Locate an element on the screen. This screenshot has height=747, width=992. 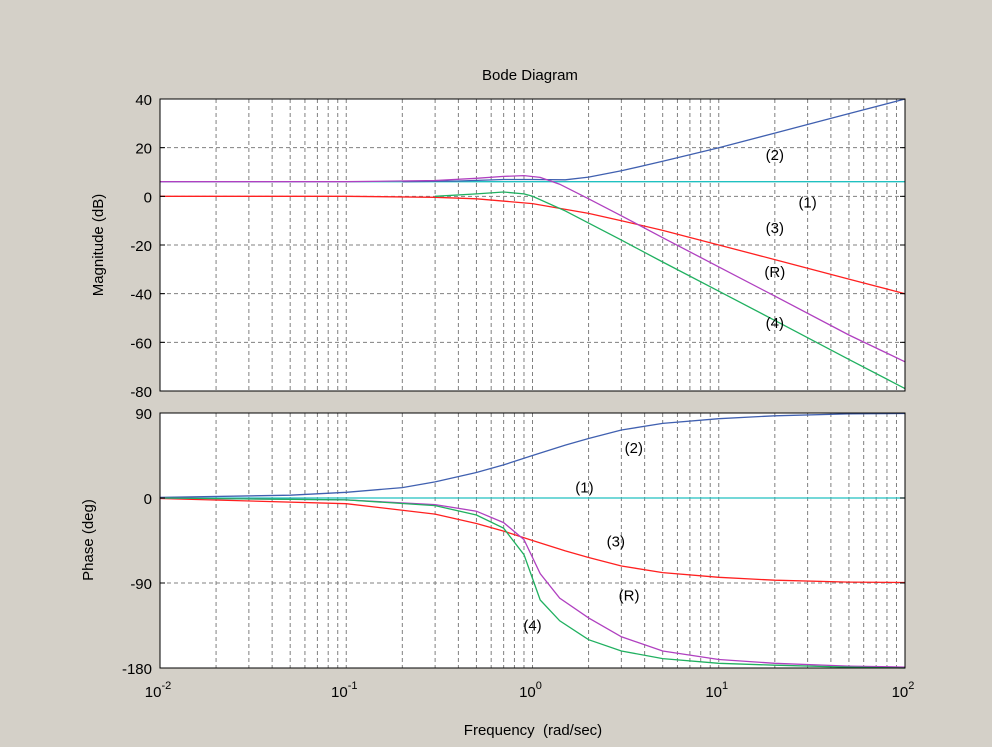
ph-curve-label: (2) is located at coordinates (634, 448).